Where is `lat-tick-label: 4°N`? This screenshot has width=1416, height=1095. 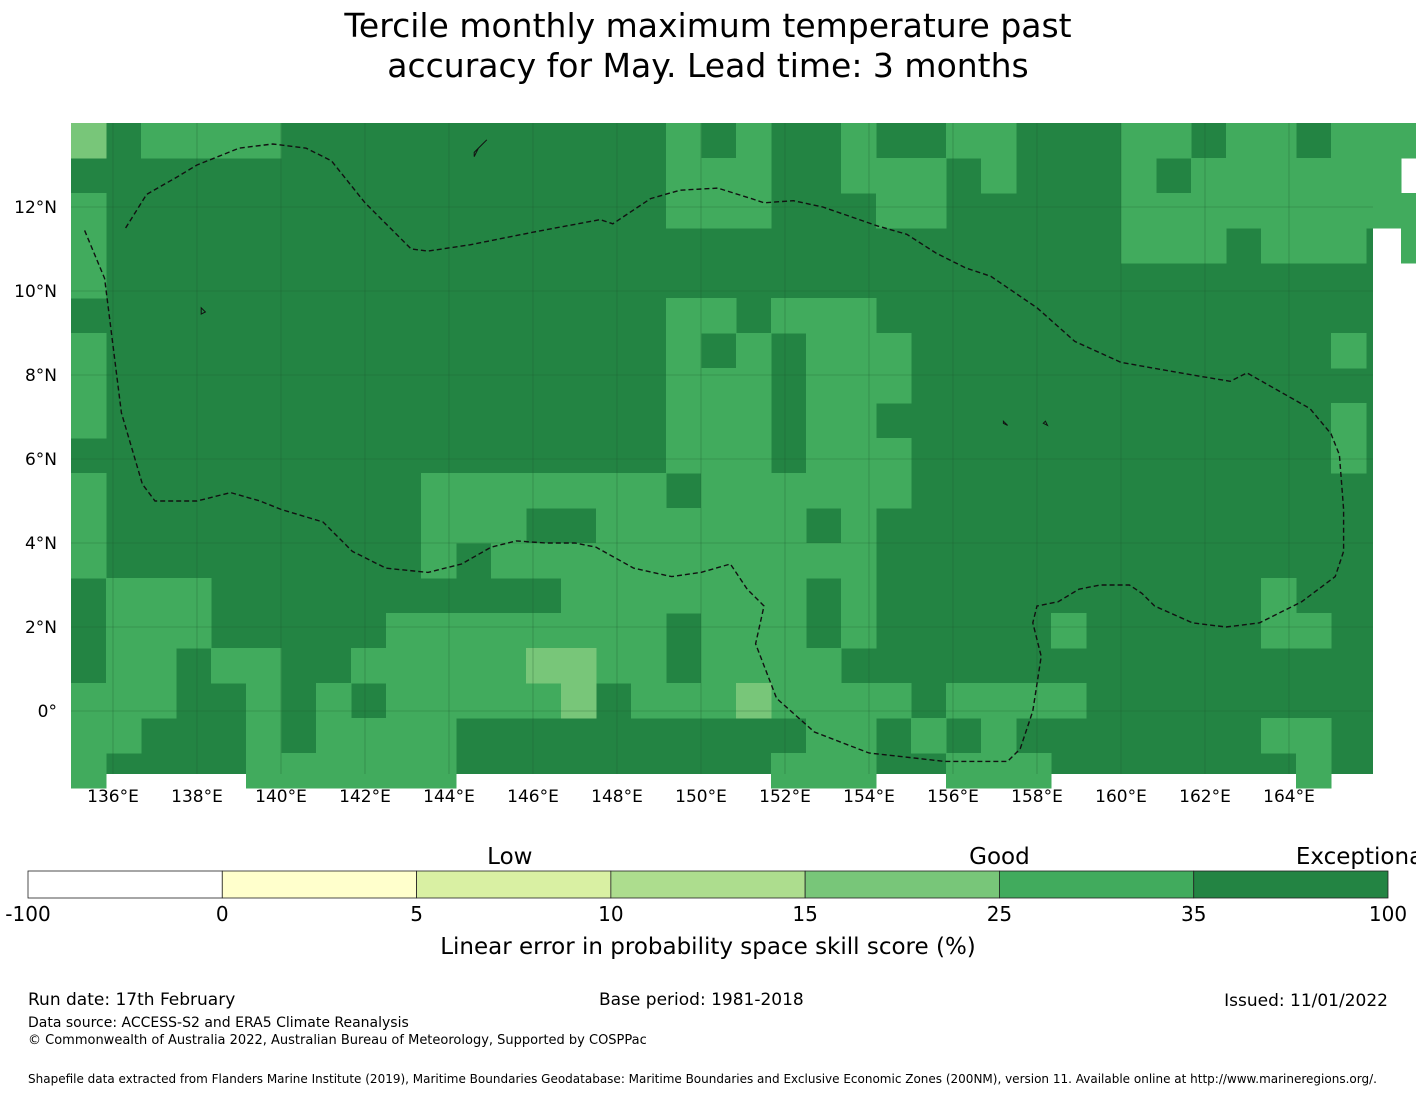
lat-tick-label: 4°N is located at coordinates (41, 544).